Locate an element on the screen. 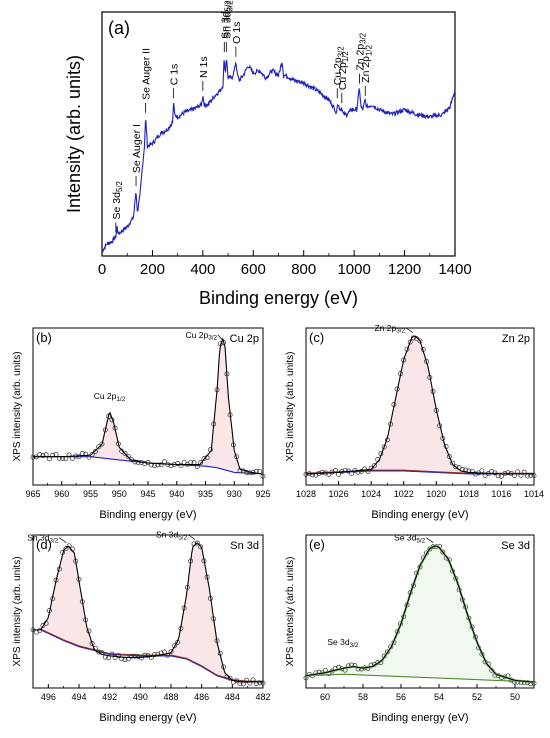  peak-label: Se 3d3/2 is located at coordinates (343, 643).